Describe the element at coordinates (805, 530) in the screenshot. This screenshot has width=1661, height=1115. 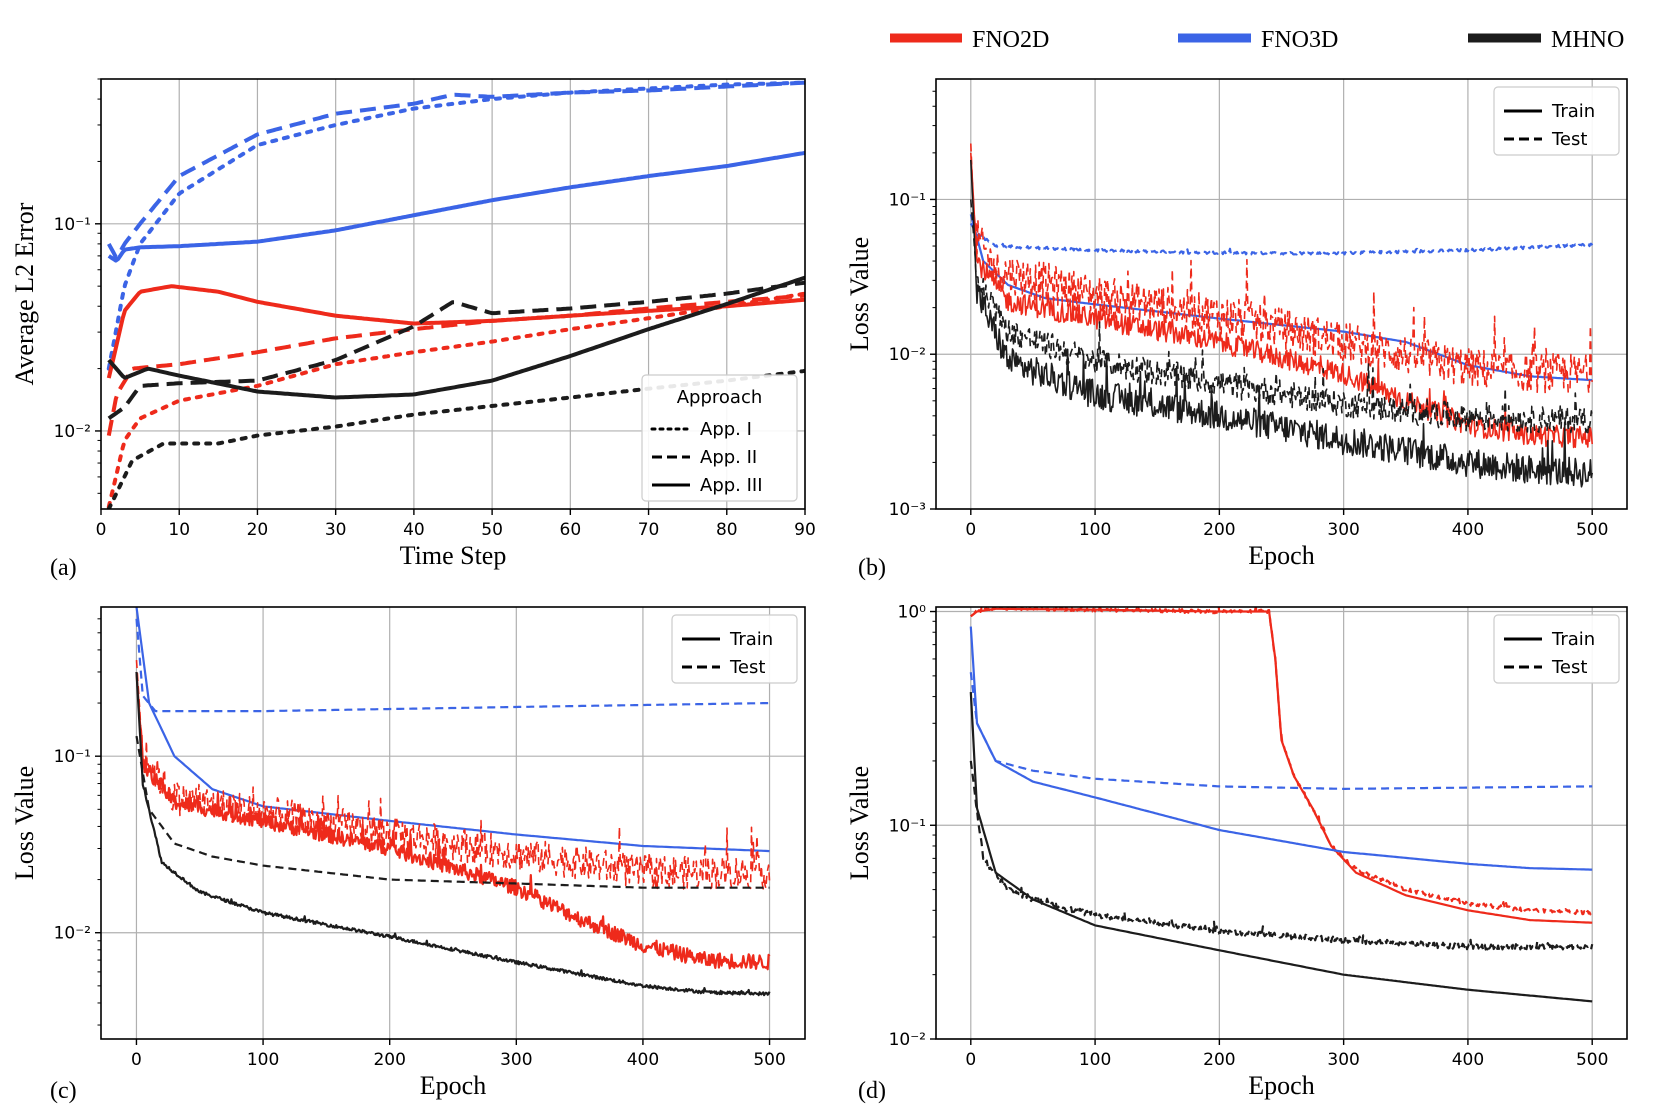
I see `x-tick-label: 90` at that location.